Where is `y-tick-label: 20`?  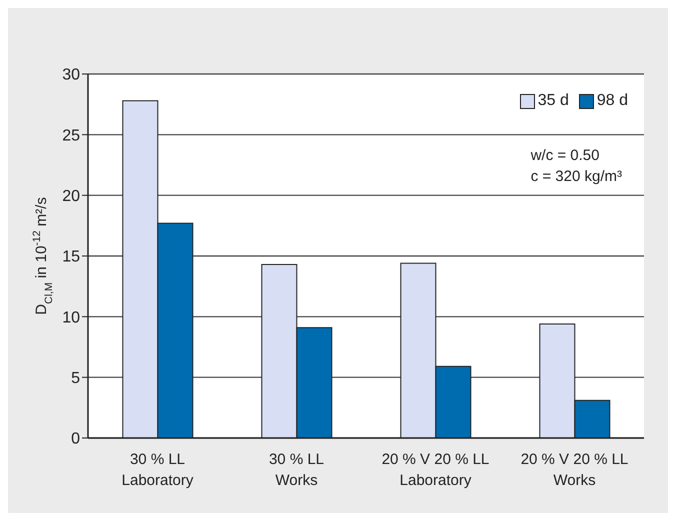
y-tick-label: 20 is located at coordinates (71, 197).